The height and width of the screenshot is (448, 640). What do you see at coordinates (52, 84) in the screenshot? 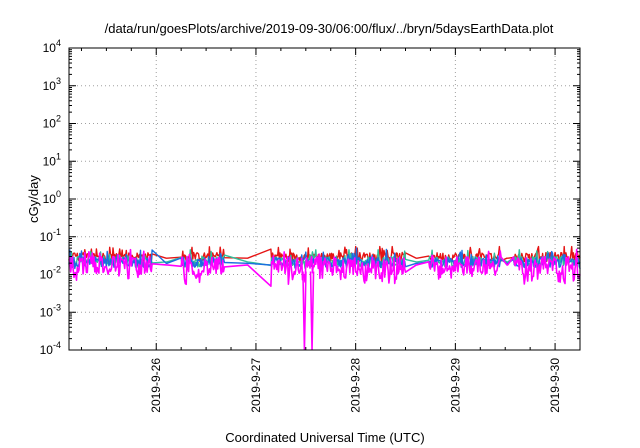
I see `y-tick-label: 10³` at bounding box center [52, 84].